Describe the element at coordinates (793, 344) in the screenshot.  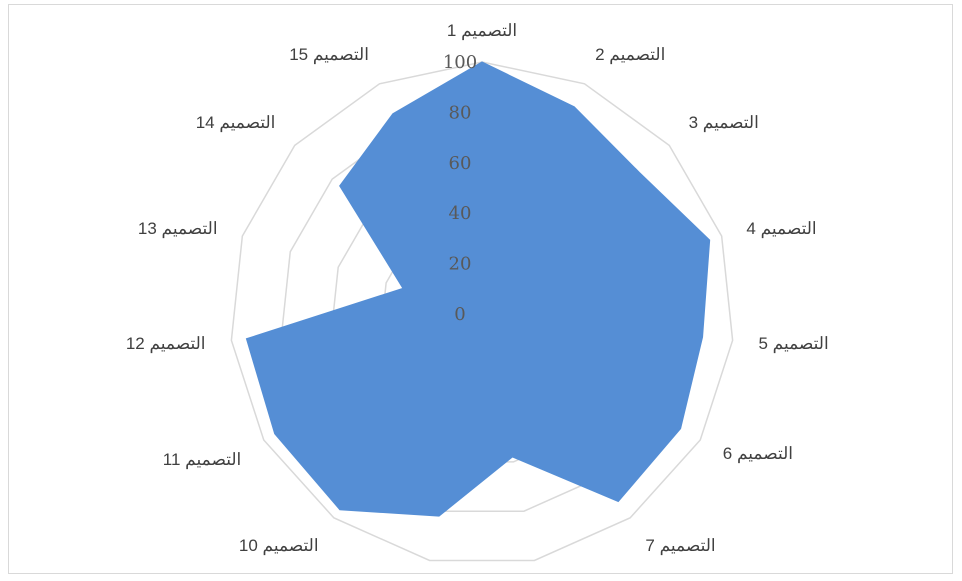
I see `category-label: التصميم 5` at that location.